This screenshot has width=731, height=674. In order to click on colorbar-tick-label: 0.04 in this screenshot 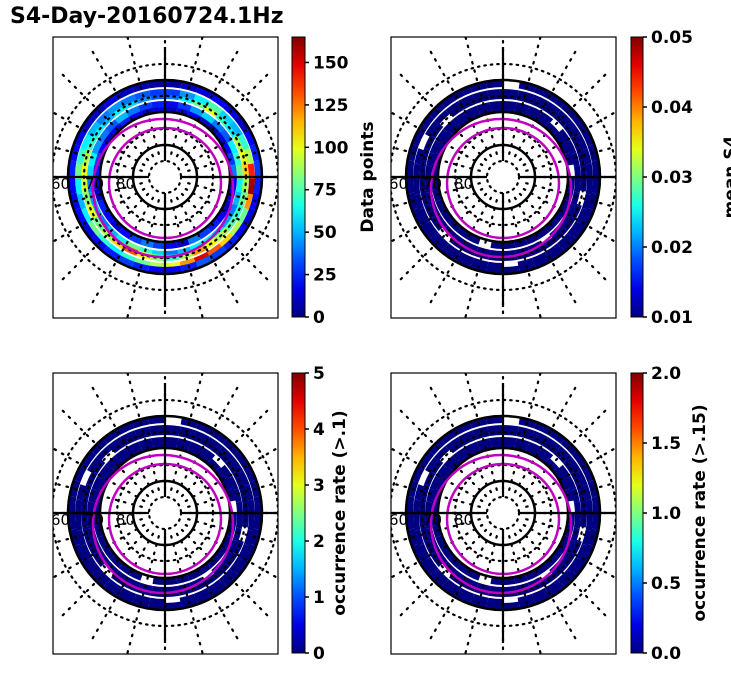, I will do `click(672, 108)`.